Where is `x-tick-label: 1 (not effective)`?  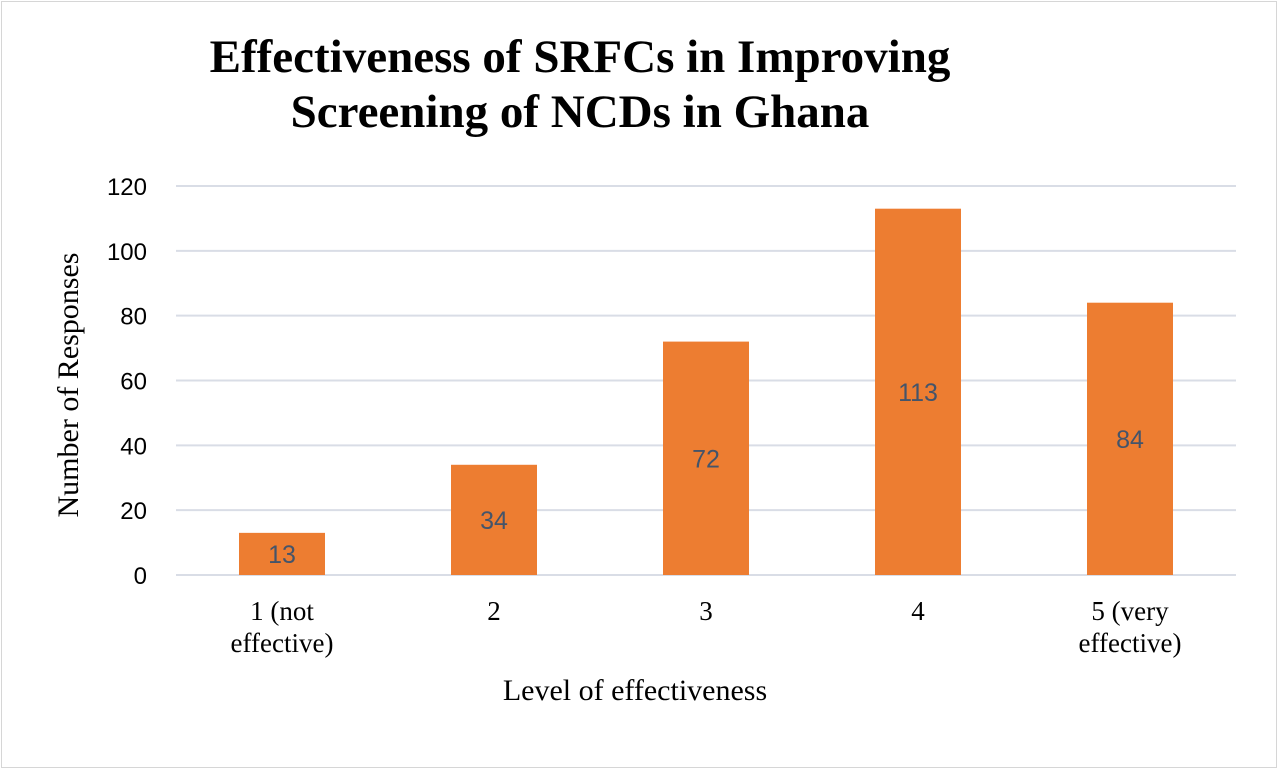 x-tick-label: 1 (not effective) is located at coordinates (282, 627).